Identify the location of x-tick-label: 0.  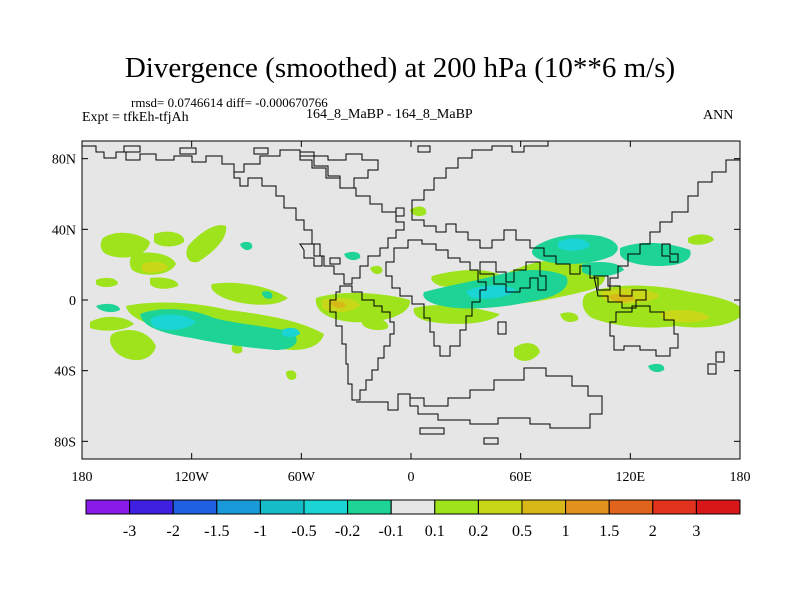
(411, 477).